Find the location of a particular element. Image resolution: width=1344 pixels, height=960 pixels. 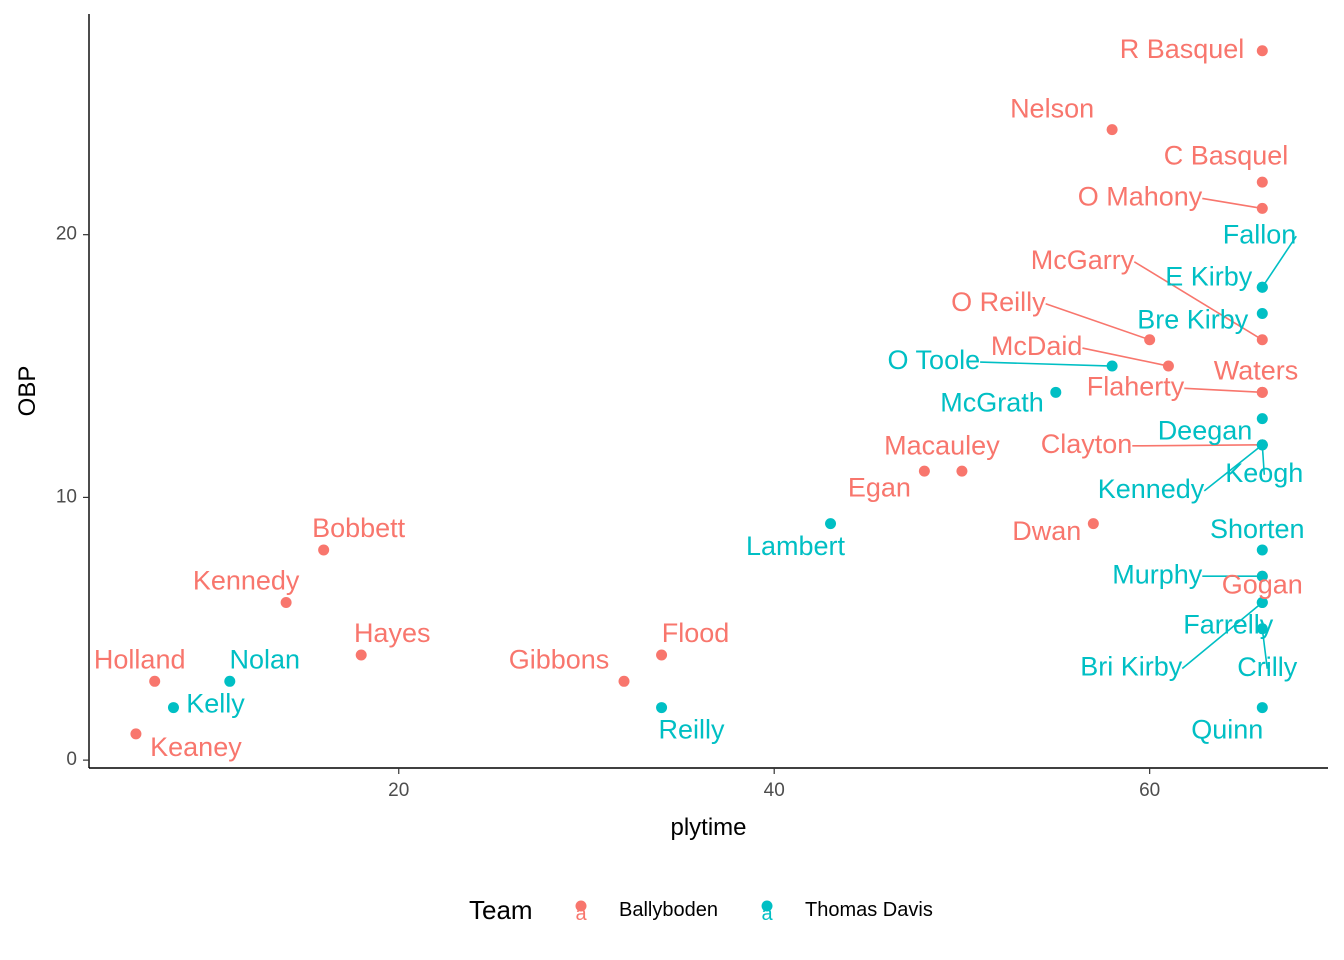

point-label-shorten: Shorten is located at coordinates (1257, 529).